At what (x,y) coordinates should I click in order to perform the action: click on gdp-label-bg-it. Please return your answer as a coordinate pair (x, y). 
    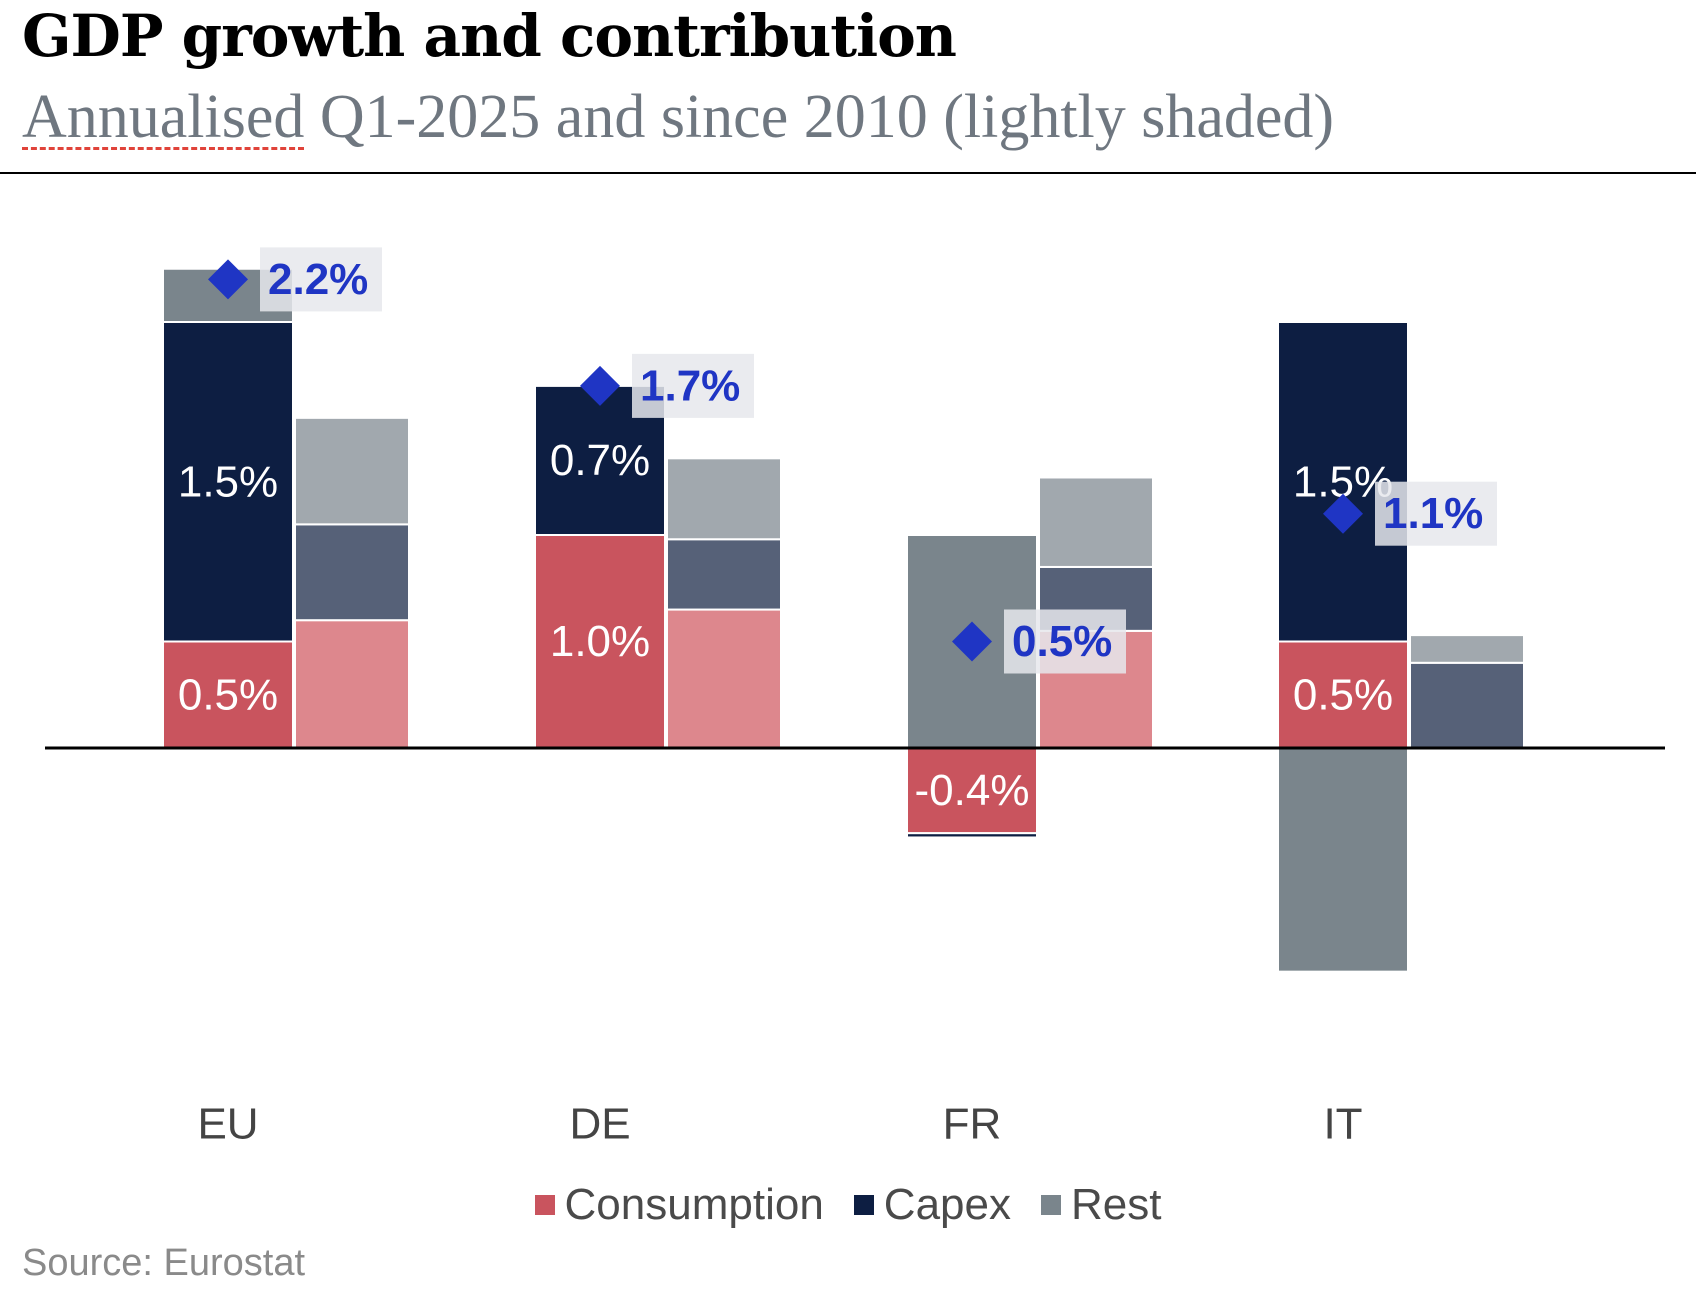
    Looking at the image, I should click on (1436, 513).